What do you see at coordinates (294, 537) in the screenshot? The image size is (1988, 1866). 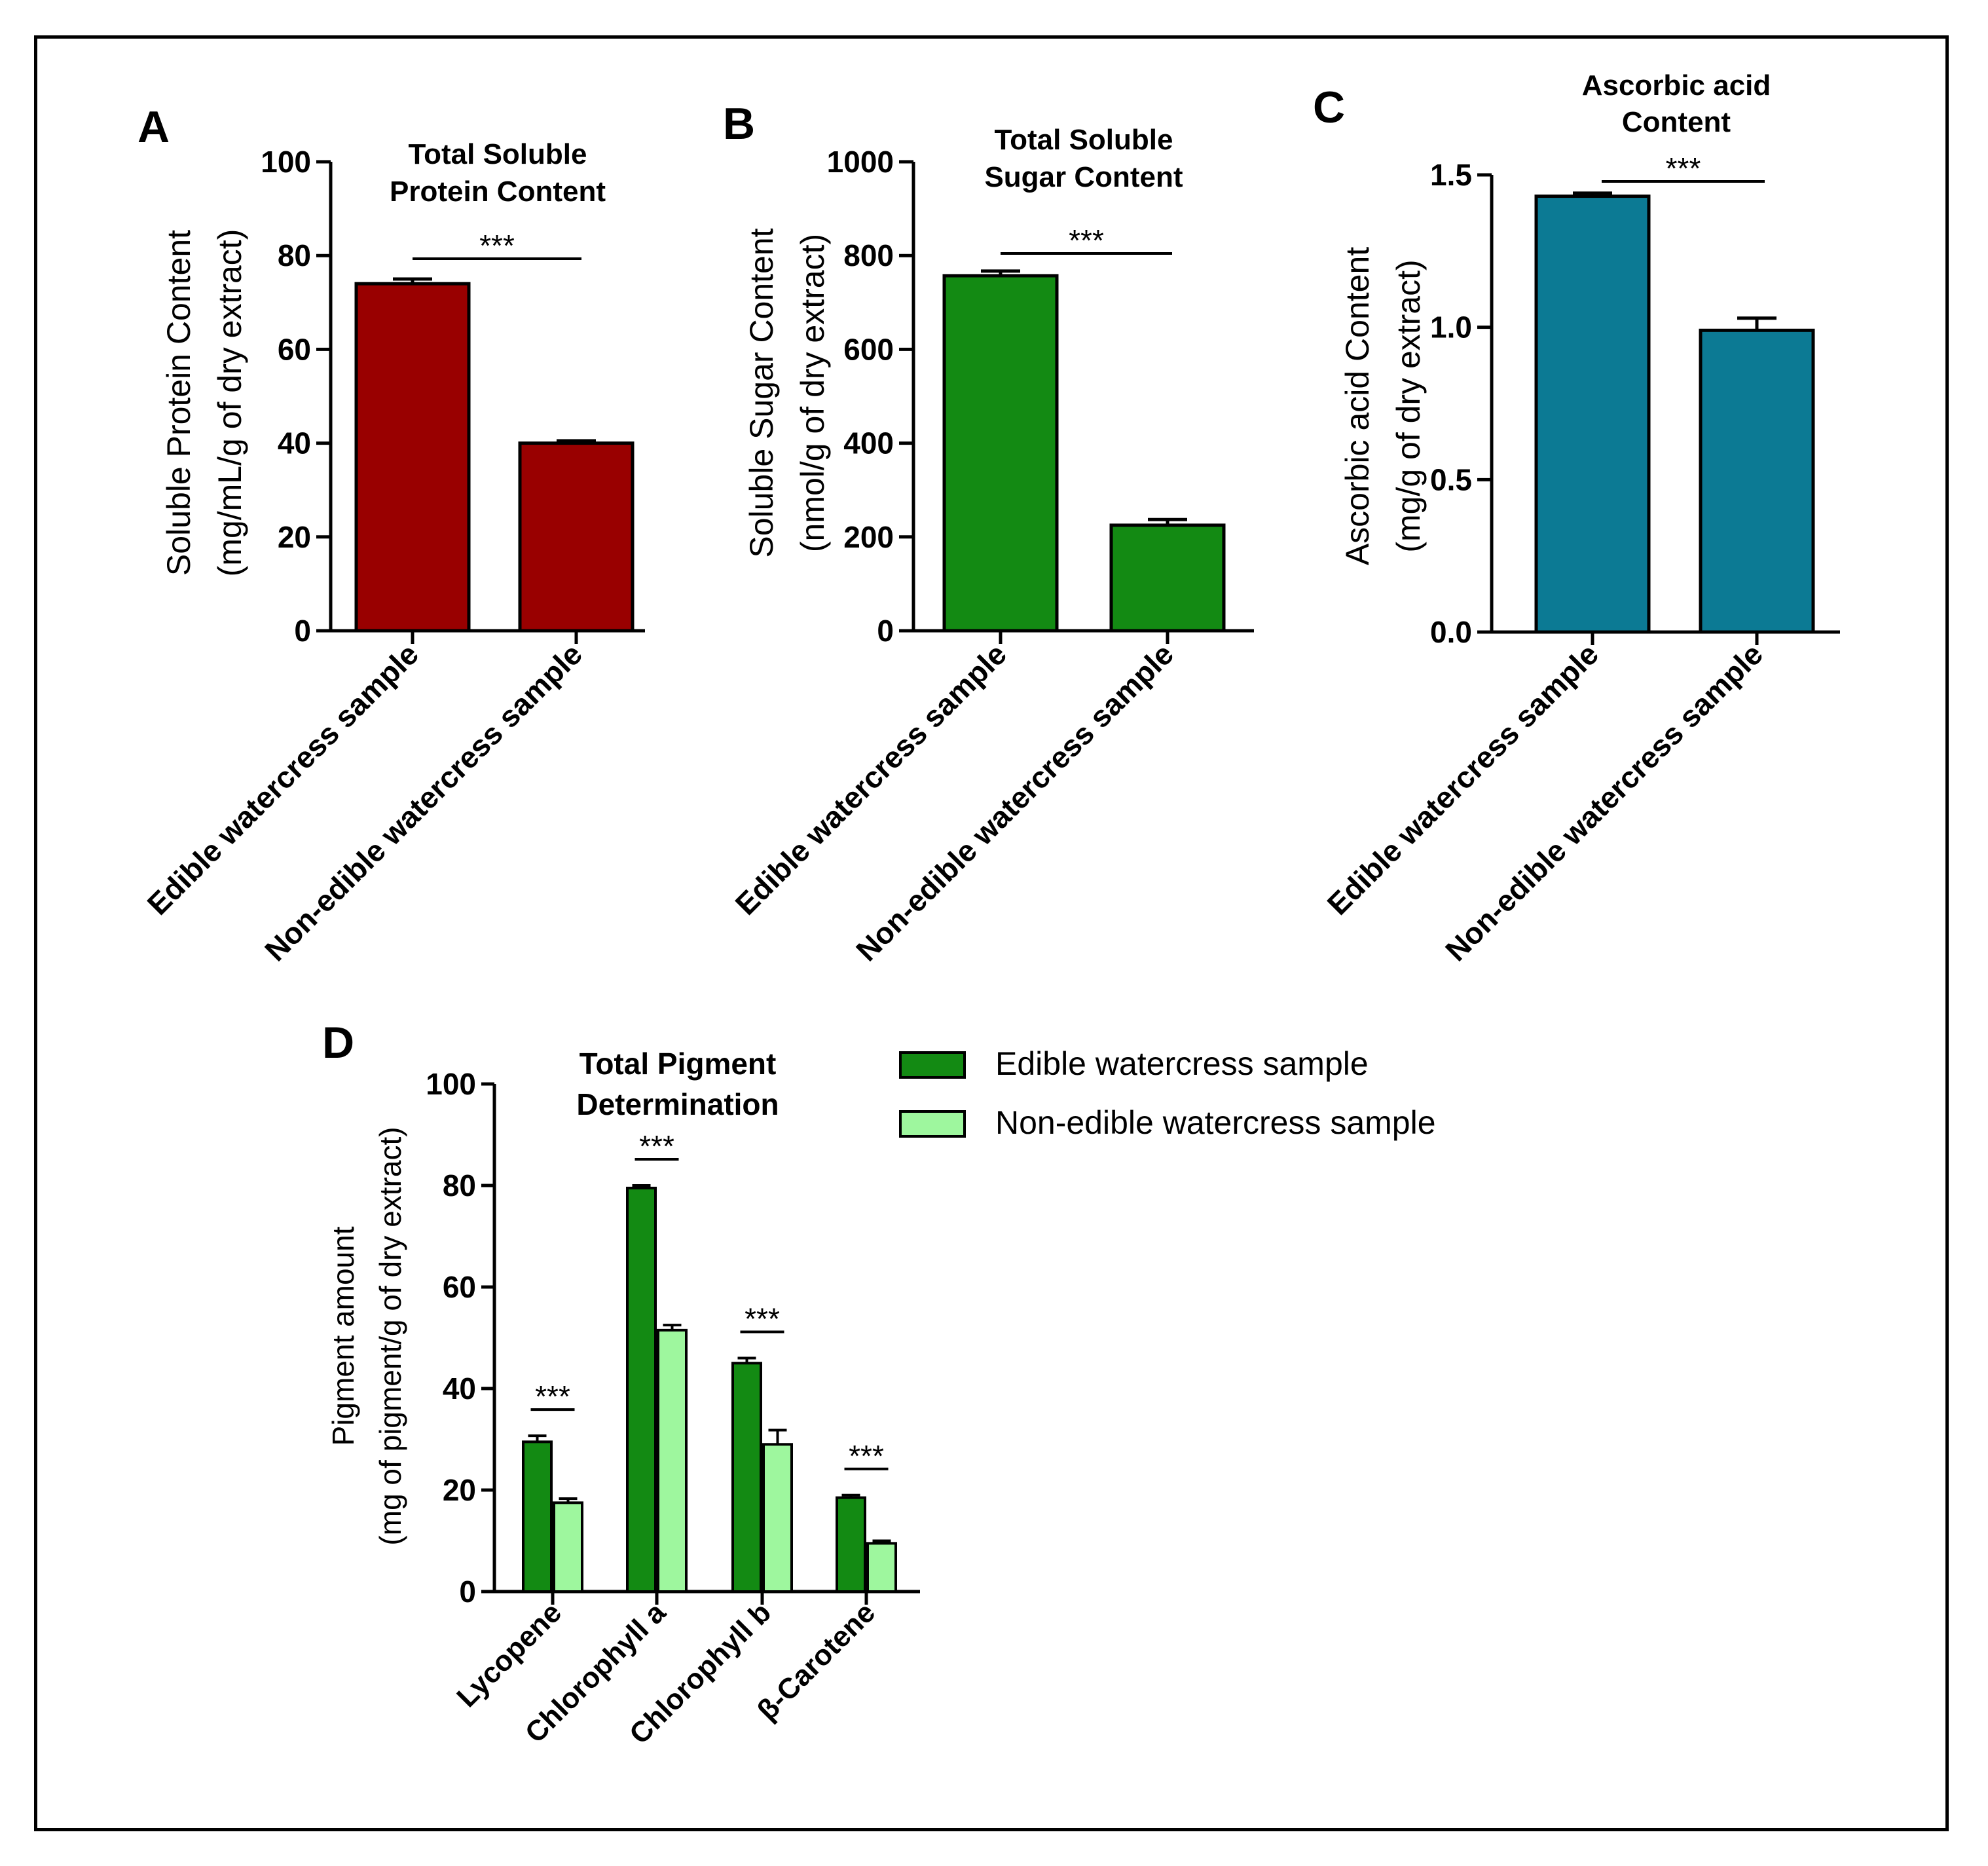 I see `panel-a-y-tick-label: 20` at bounding box center [294, 537].